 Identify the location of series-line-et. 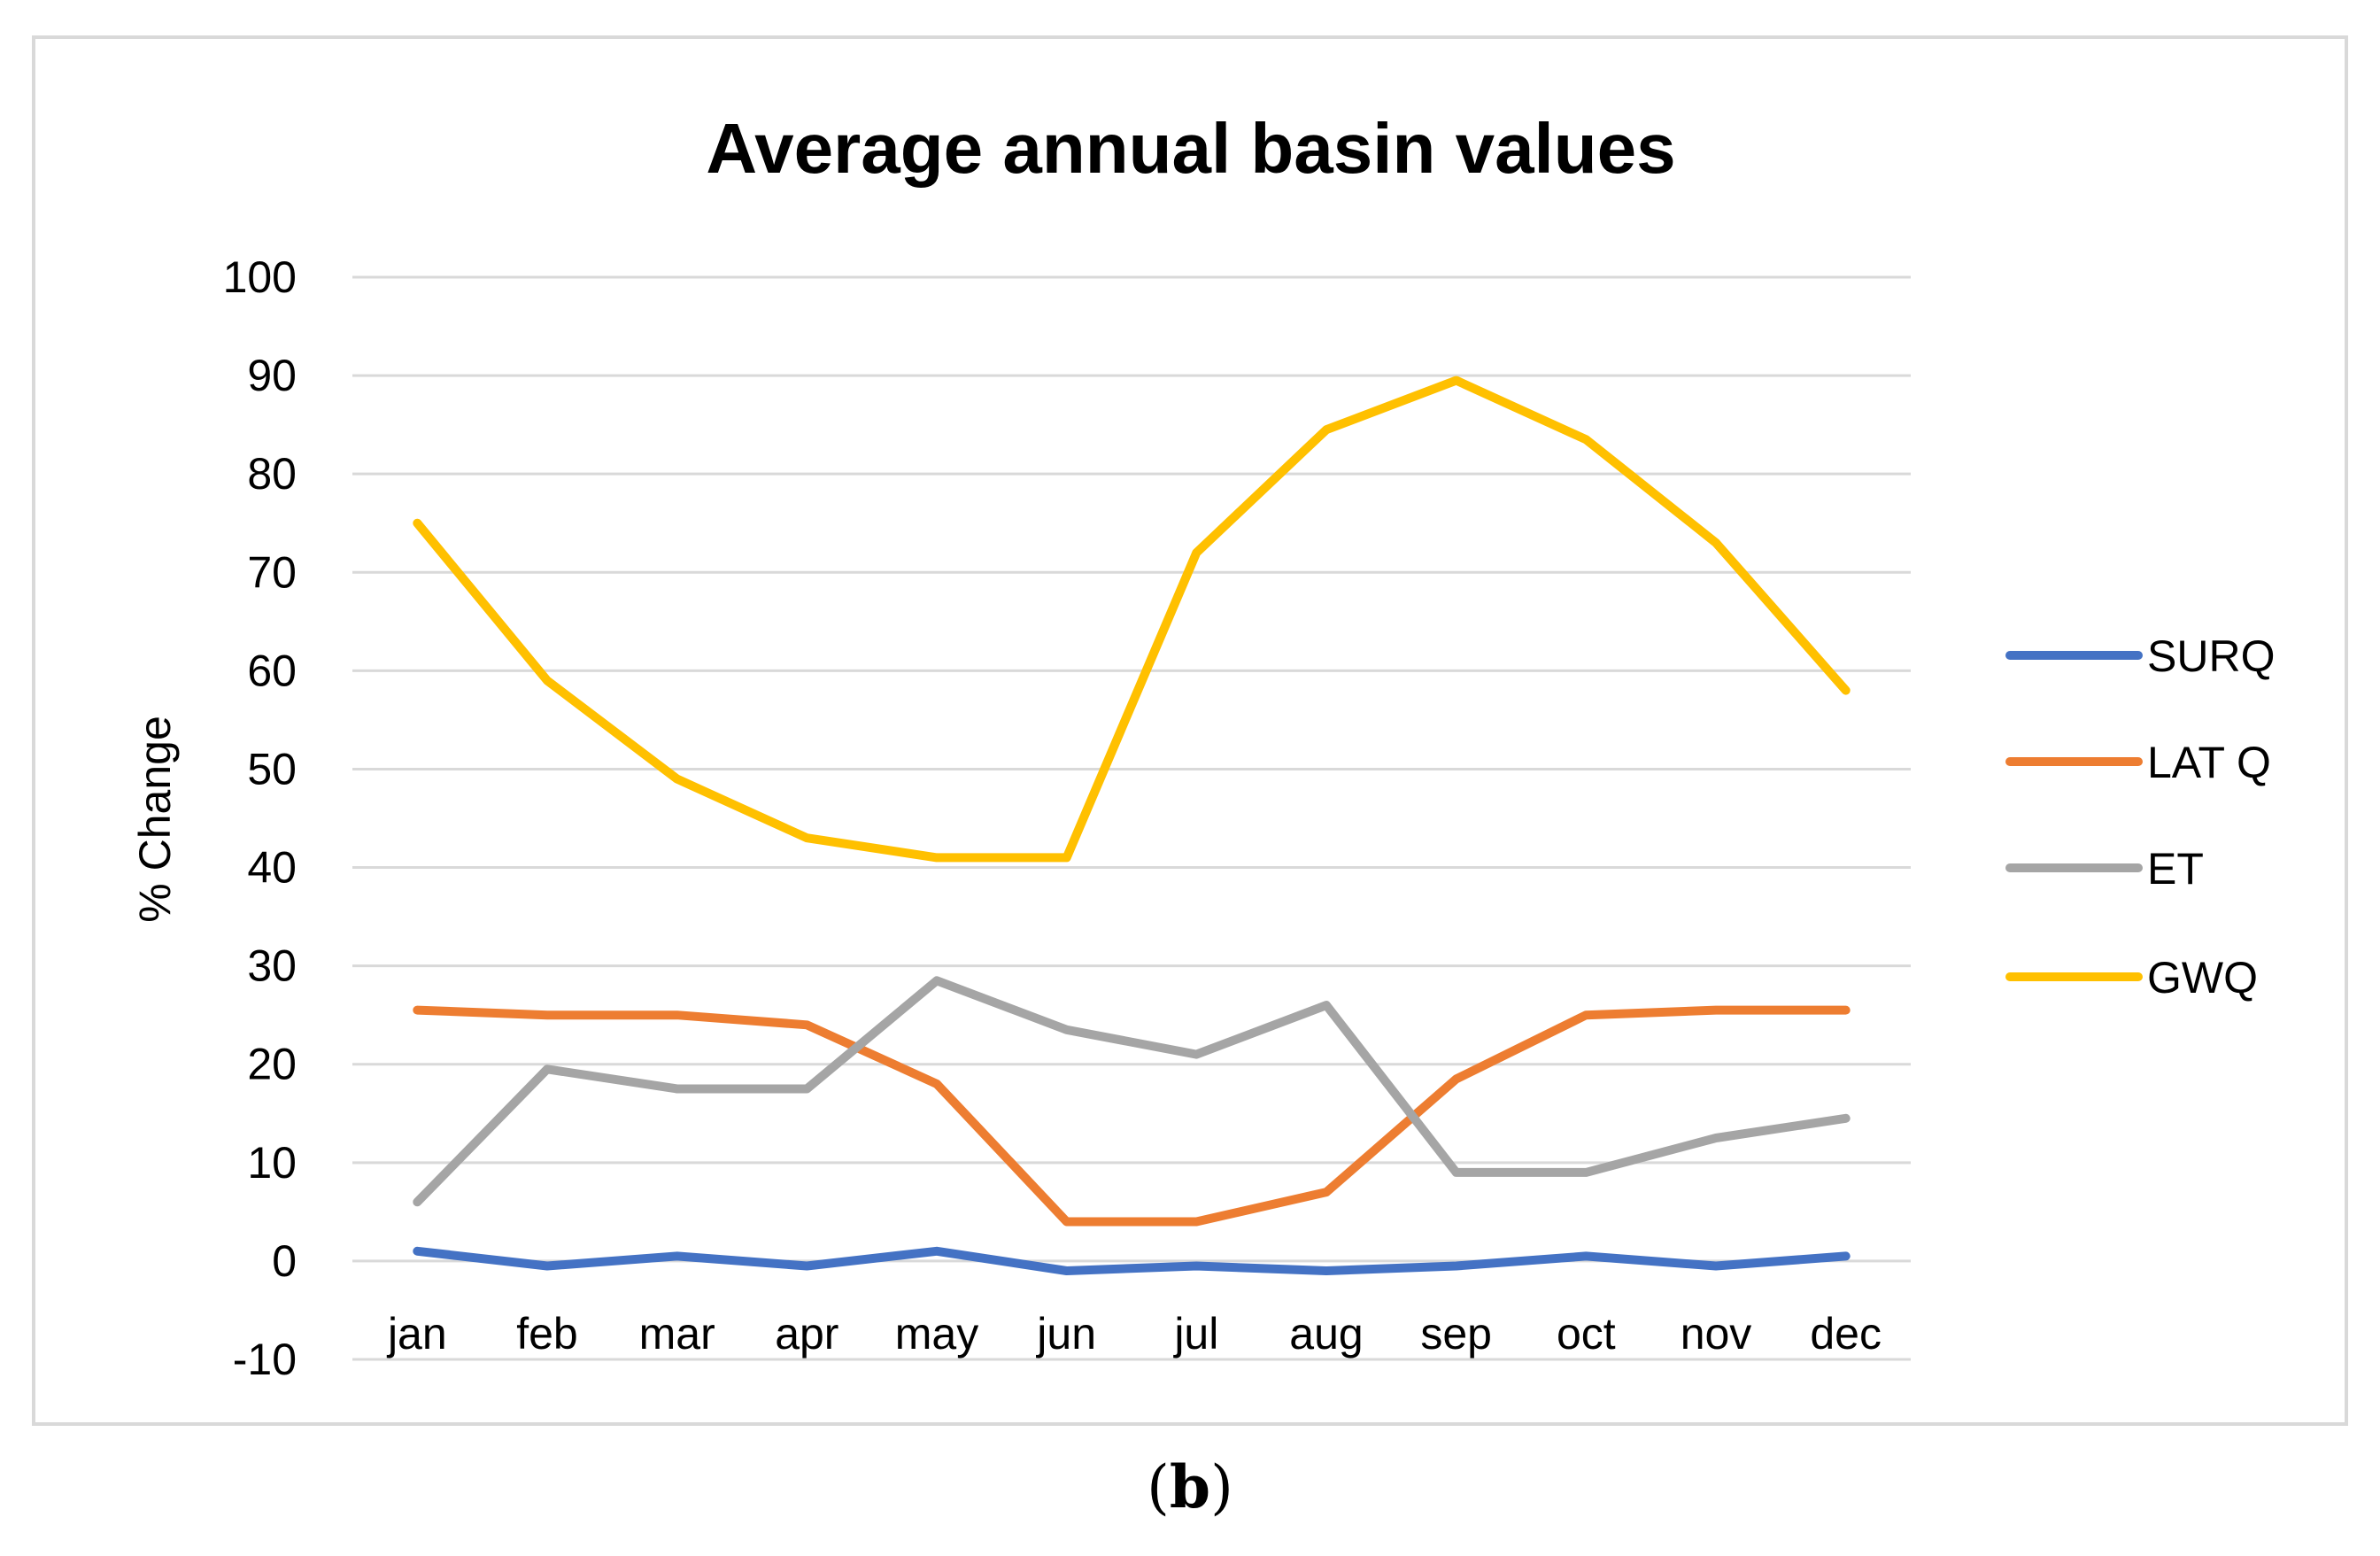
(1132, 1091).